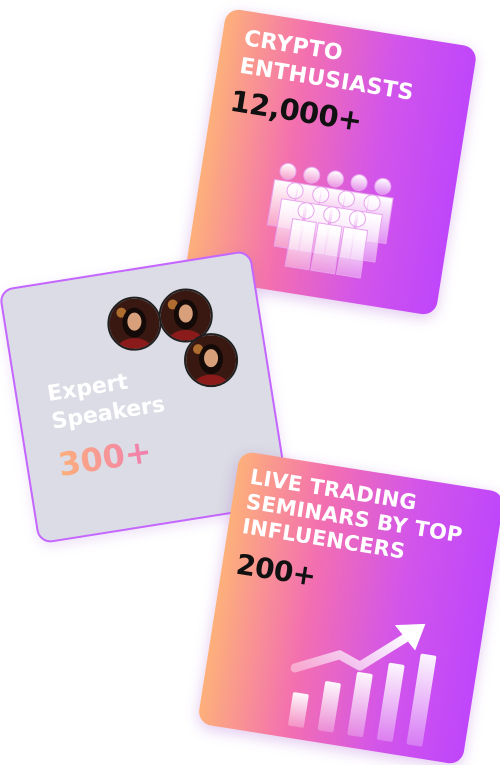 The image size is (500, 765). Describe the element at coordinates (275, 570) in the screenshot. I see `stat-value: 200+` at that location.